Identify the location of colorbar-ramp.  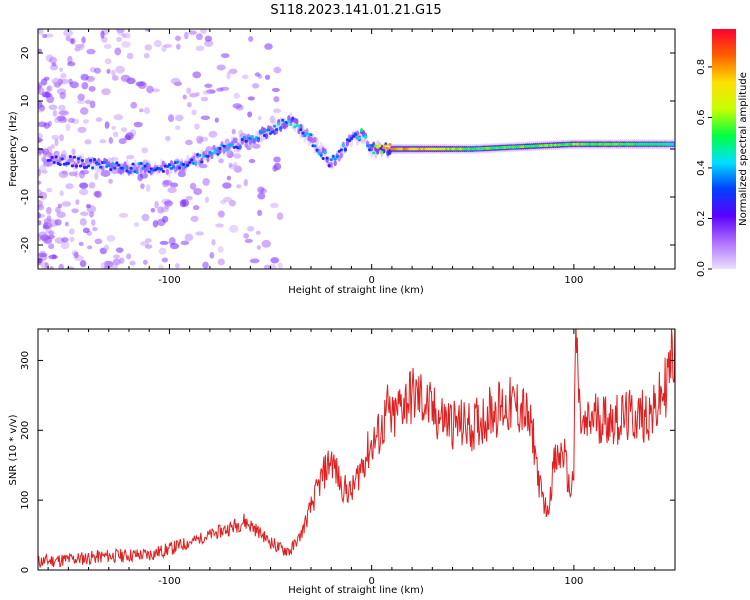
(724, 149).